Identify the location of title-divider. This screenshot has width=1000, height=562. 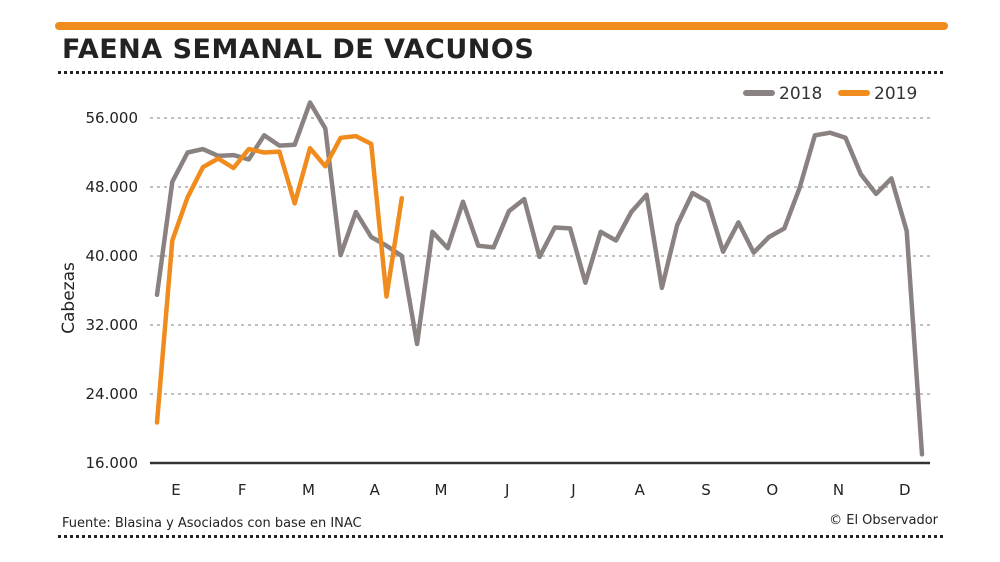
(500, 72).